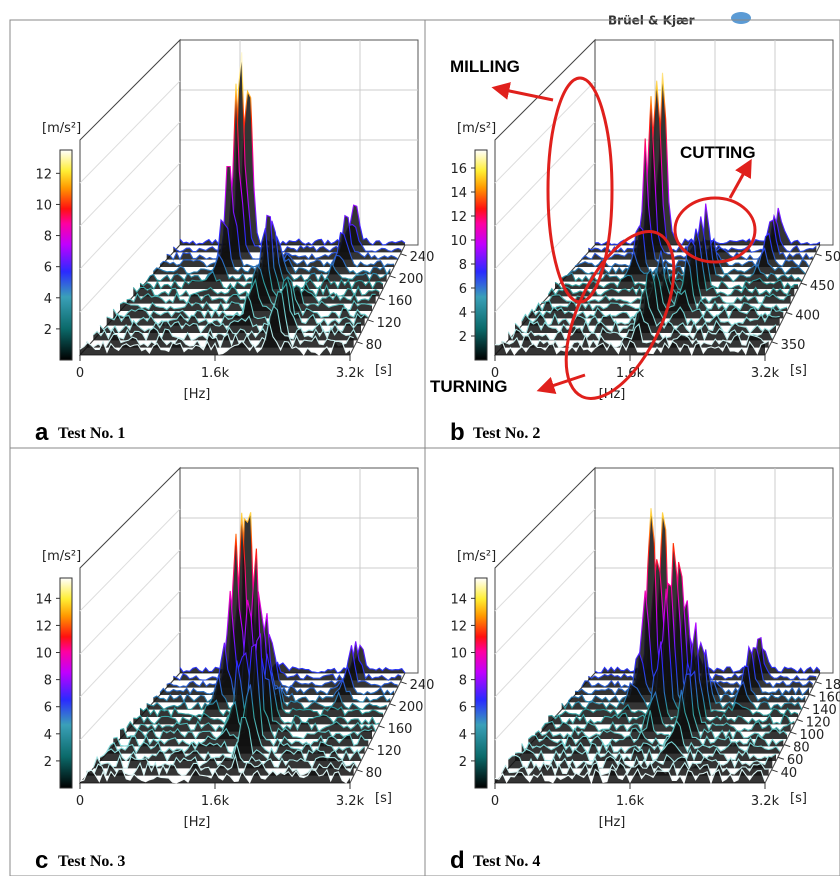  Describe the element at coordinates (506, 433) in the screenshot. I see `panel-caption: Test No. 2` at that location.